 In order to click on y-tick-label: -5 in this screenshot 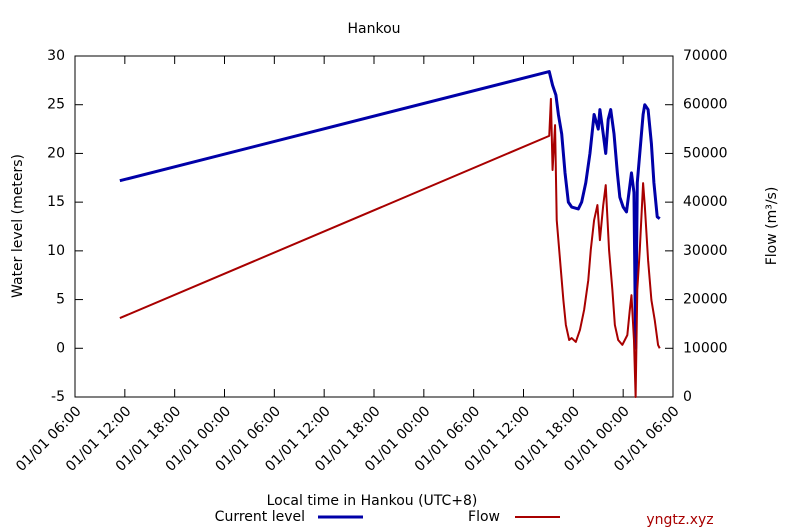, I will do `click(58, 397)`.